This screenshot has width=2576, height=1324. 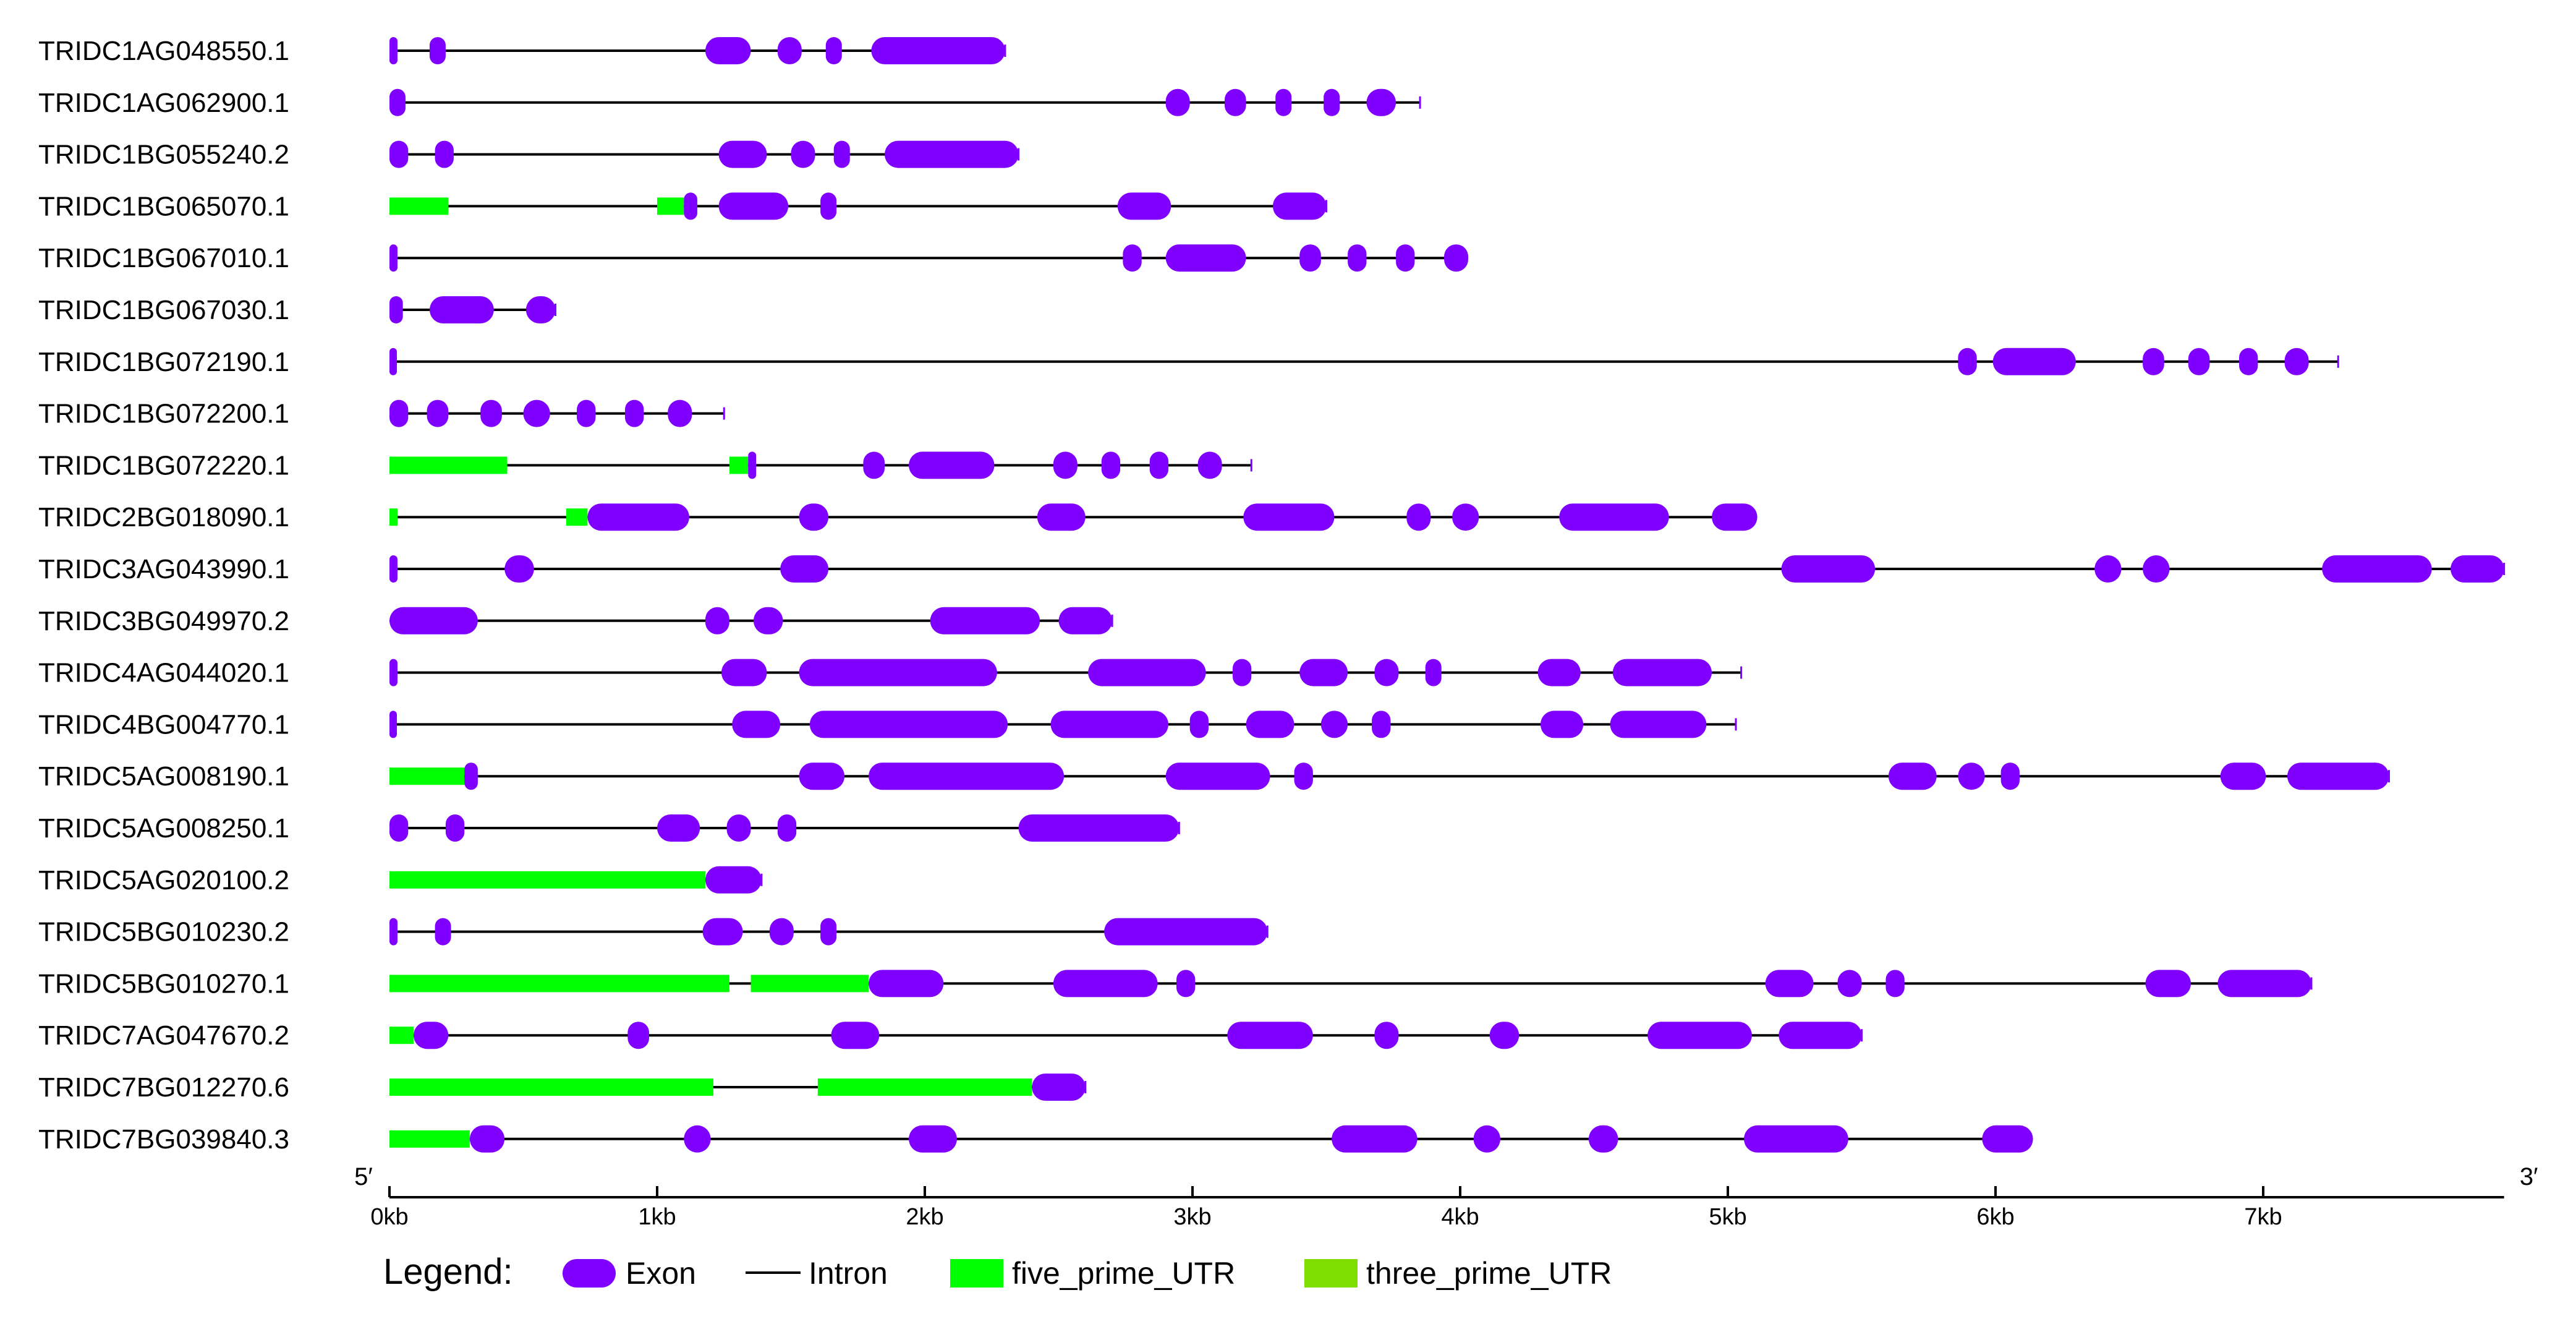 What do you see at coordinates (163, 51) in the screenshot?
I see `gene-label: TRIDC1AG048550.1` at bounding box center [163, 51].